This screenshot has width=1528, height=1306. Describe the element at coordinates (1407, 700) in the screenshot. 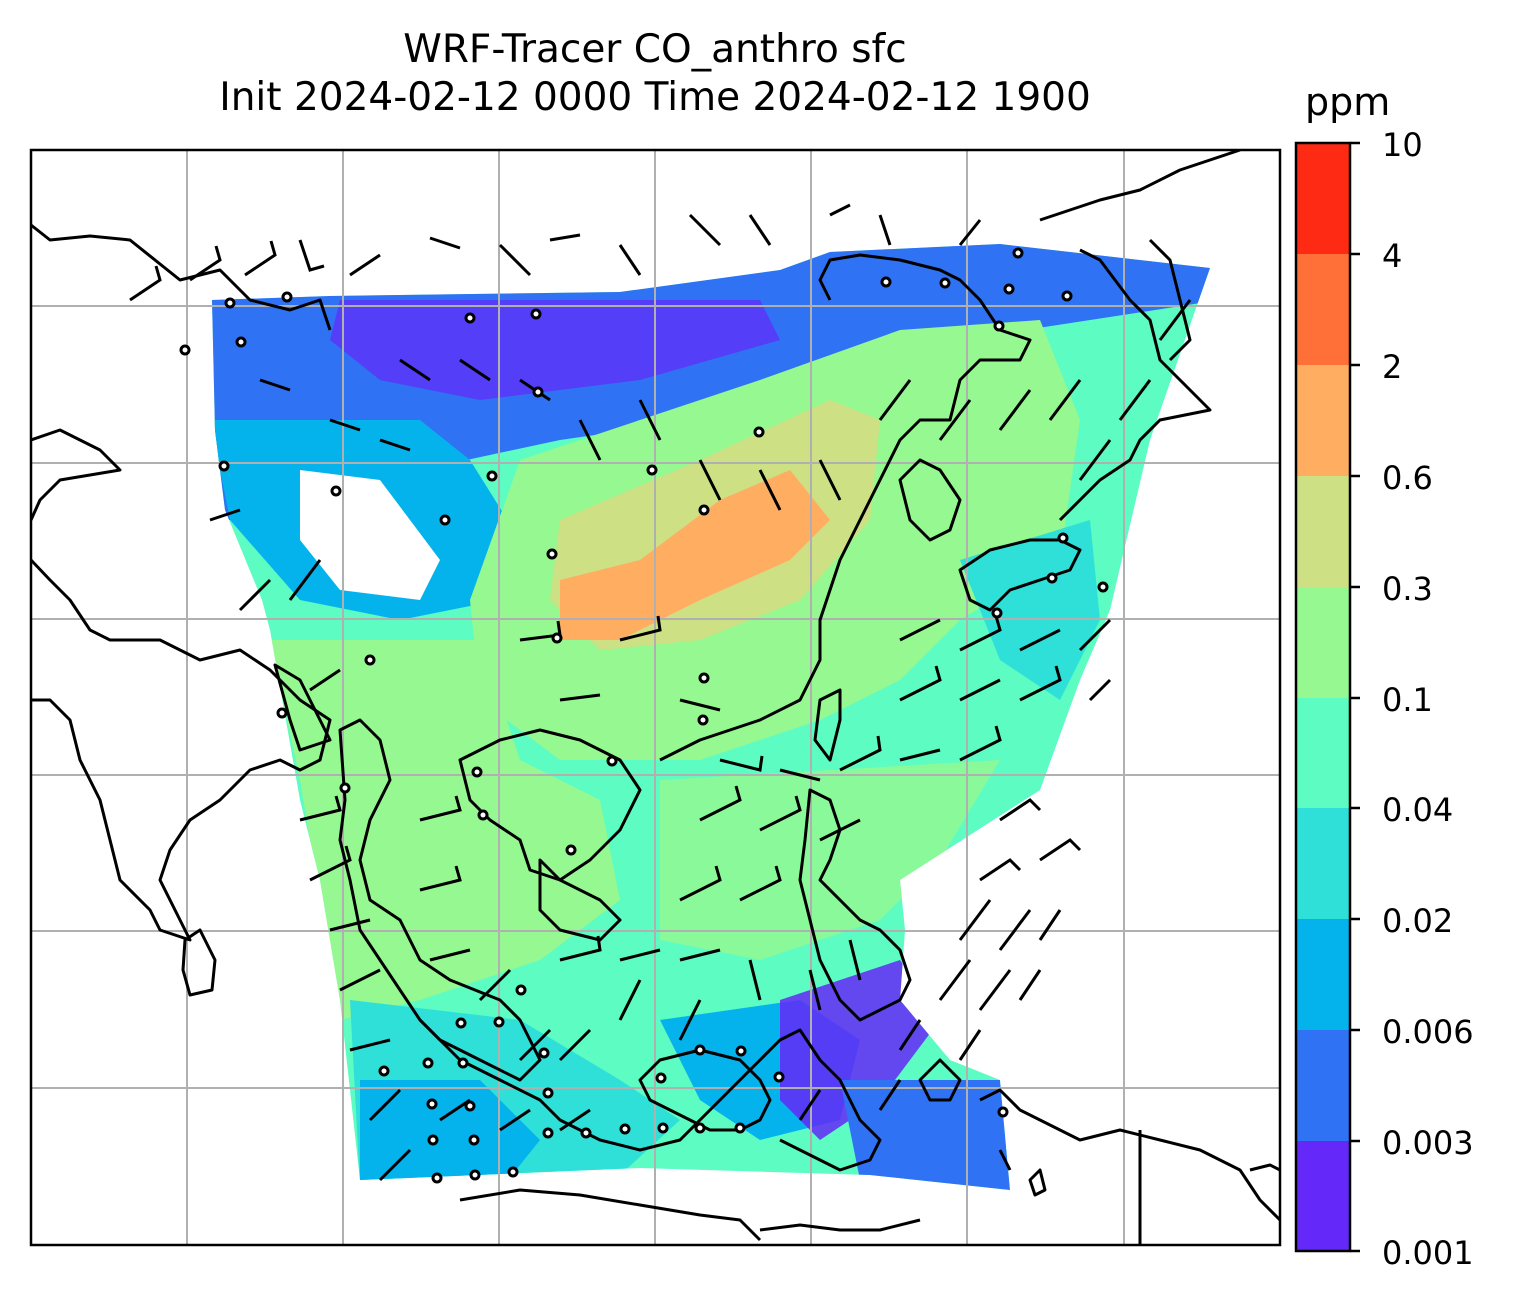

I see `colorbar-tick-label: 0.1` at that location.